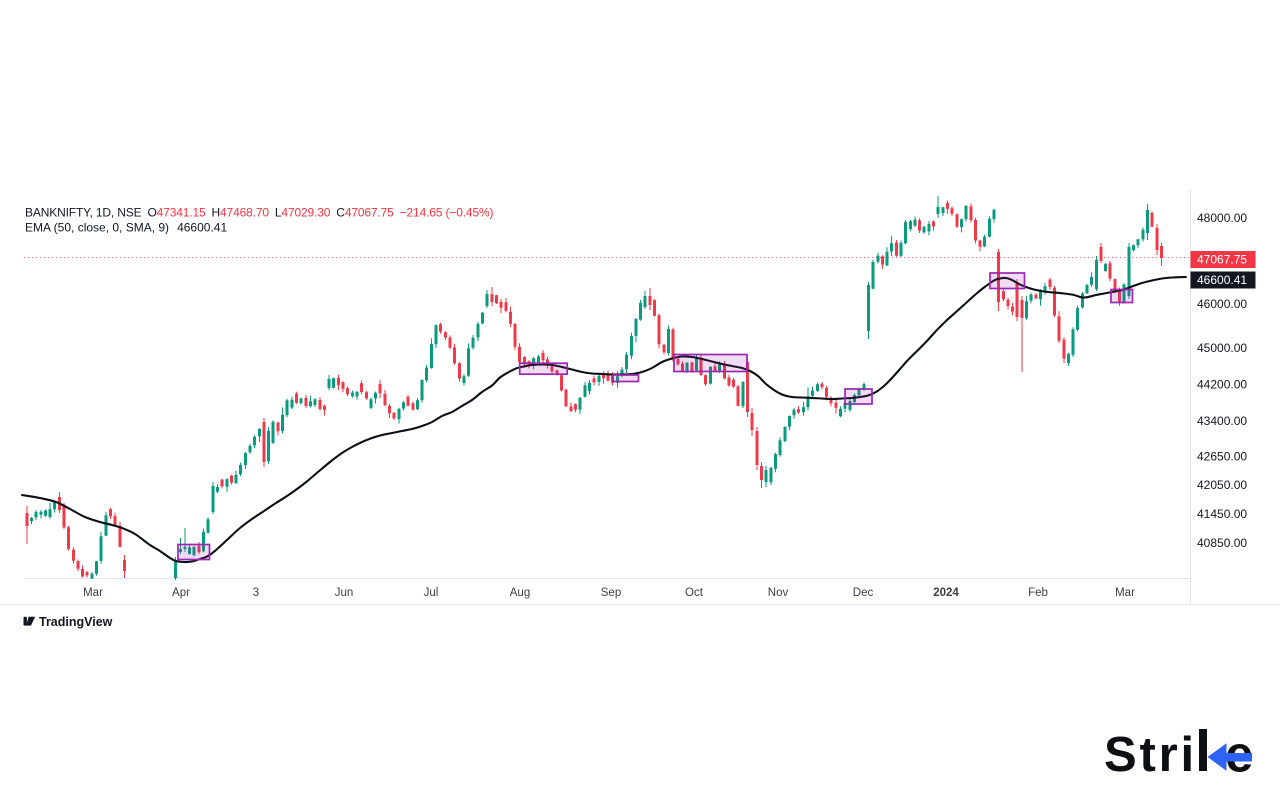 Image resolution: width=1280 pixels, height=800 pixels. I want to click on svg-text: 46600.41, so click(1222, 280).